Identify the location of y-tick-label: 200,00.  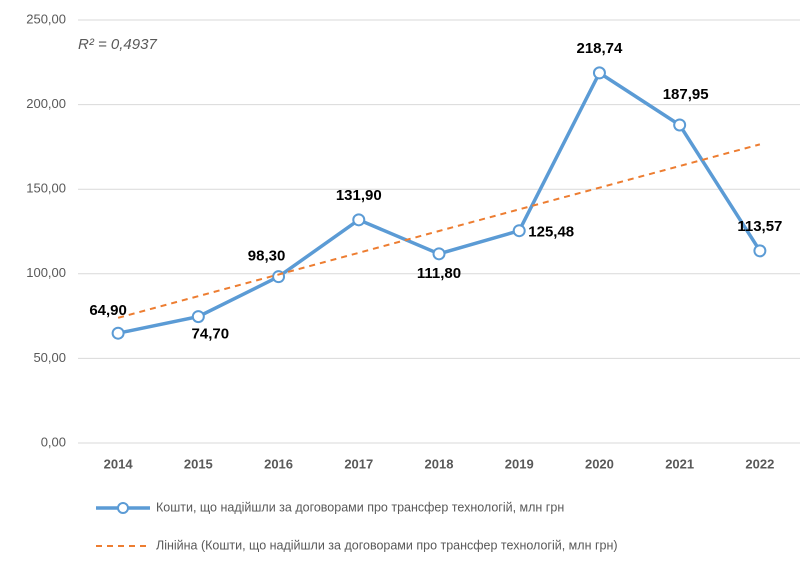
(46, 103).